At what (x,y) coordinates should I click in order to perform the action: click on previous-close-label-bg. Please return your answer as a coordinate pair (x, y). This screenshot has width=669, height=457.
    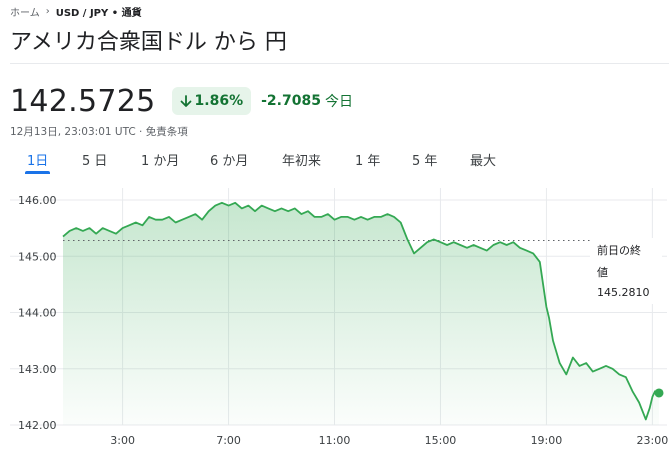
    Looking at the image, I should click on (626, 271).